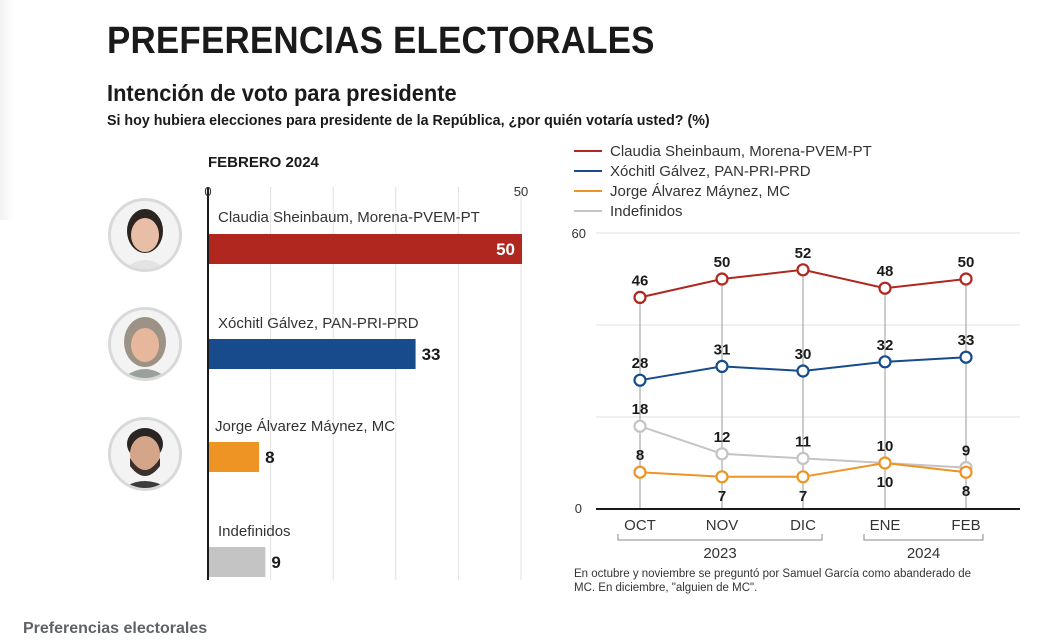  I want to click on bar-row: Indefinidos 9, so click(250, 550).